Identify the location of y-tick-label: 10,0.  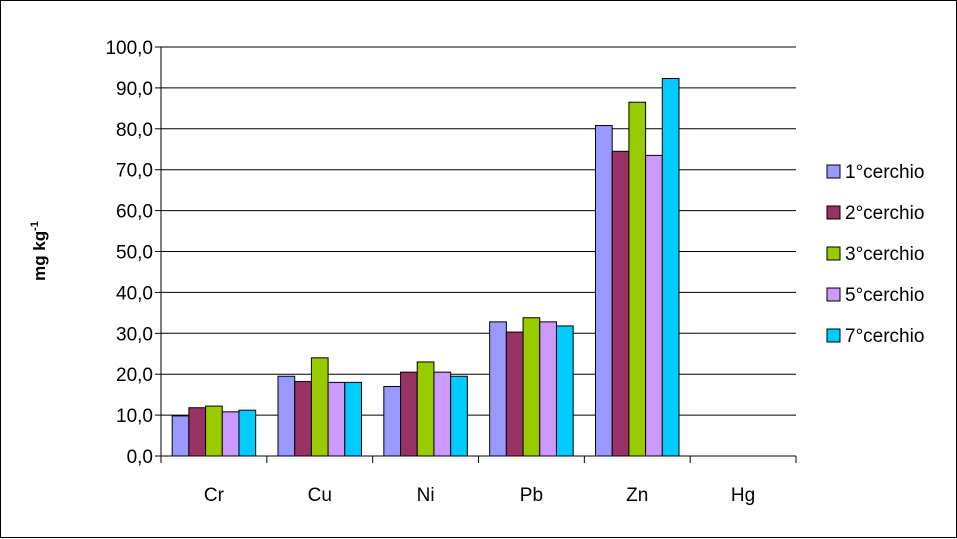
(134, 416).